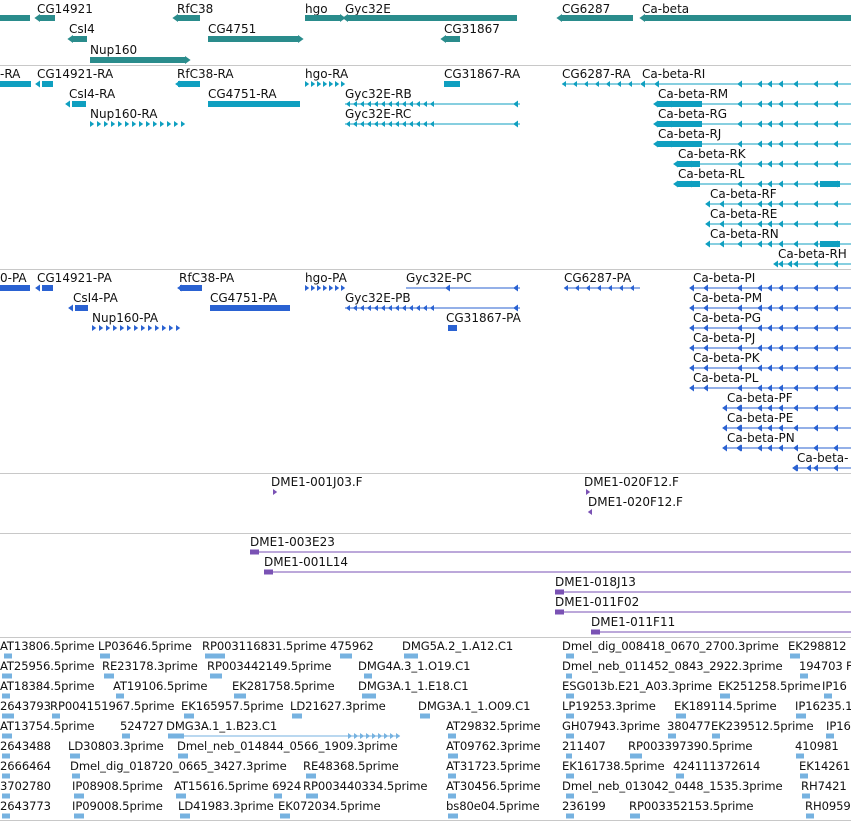 The image size is (851, 822). Describe the element at coordinates (326, 278) in the screenshot. I see `feature-label: hgo-PA` at that location.